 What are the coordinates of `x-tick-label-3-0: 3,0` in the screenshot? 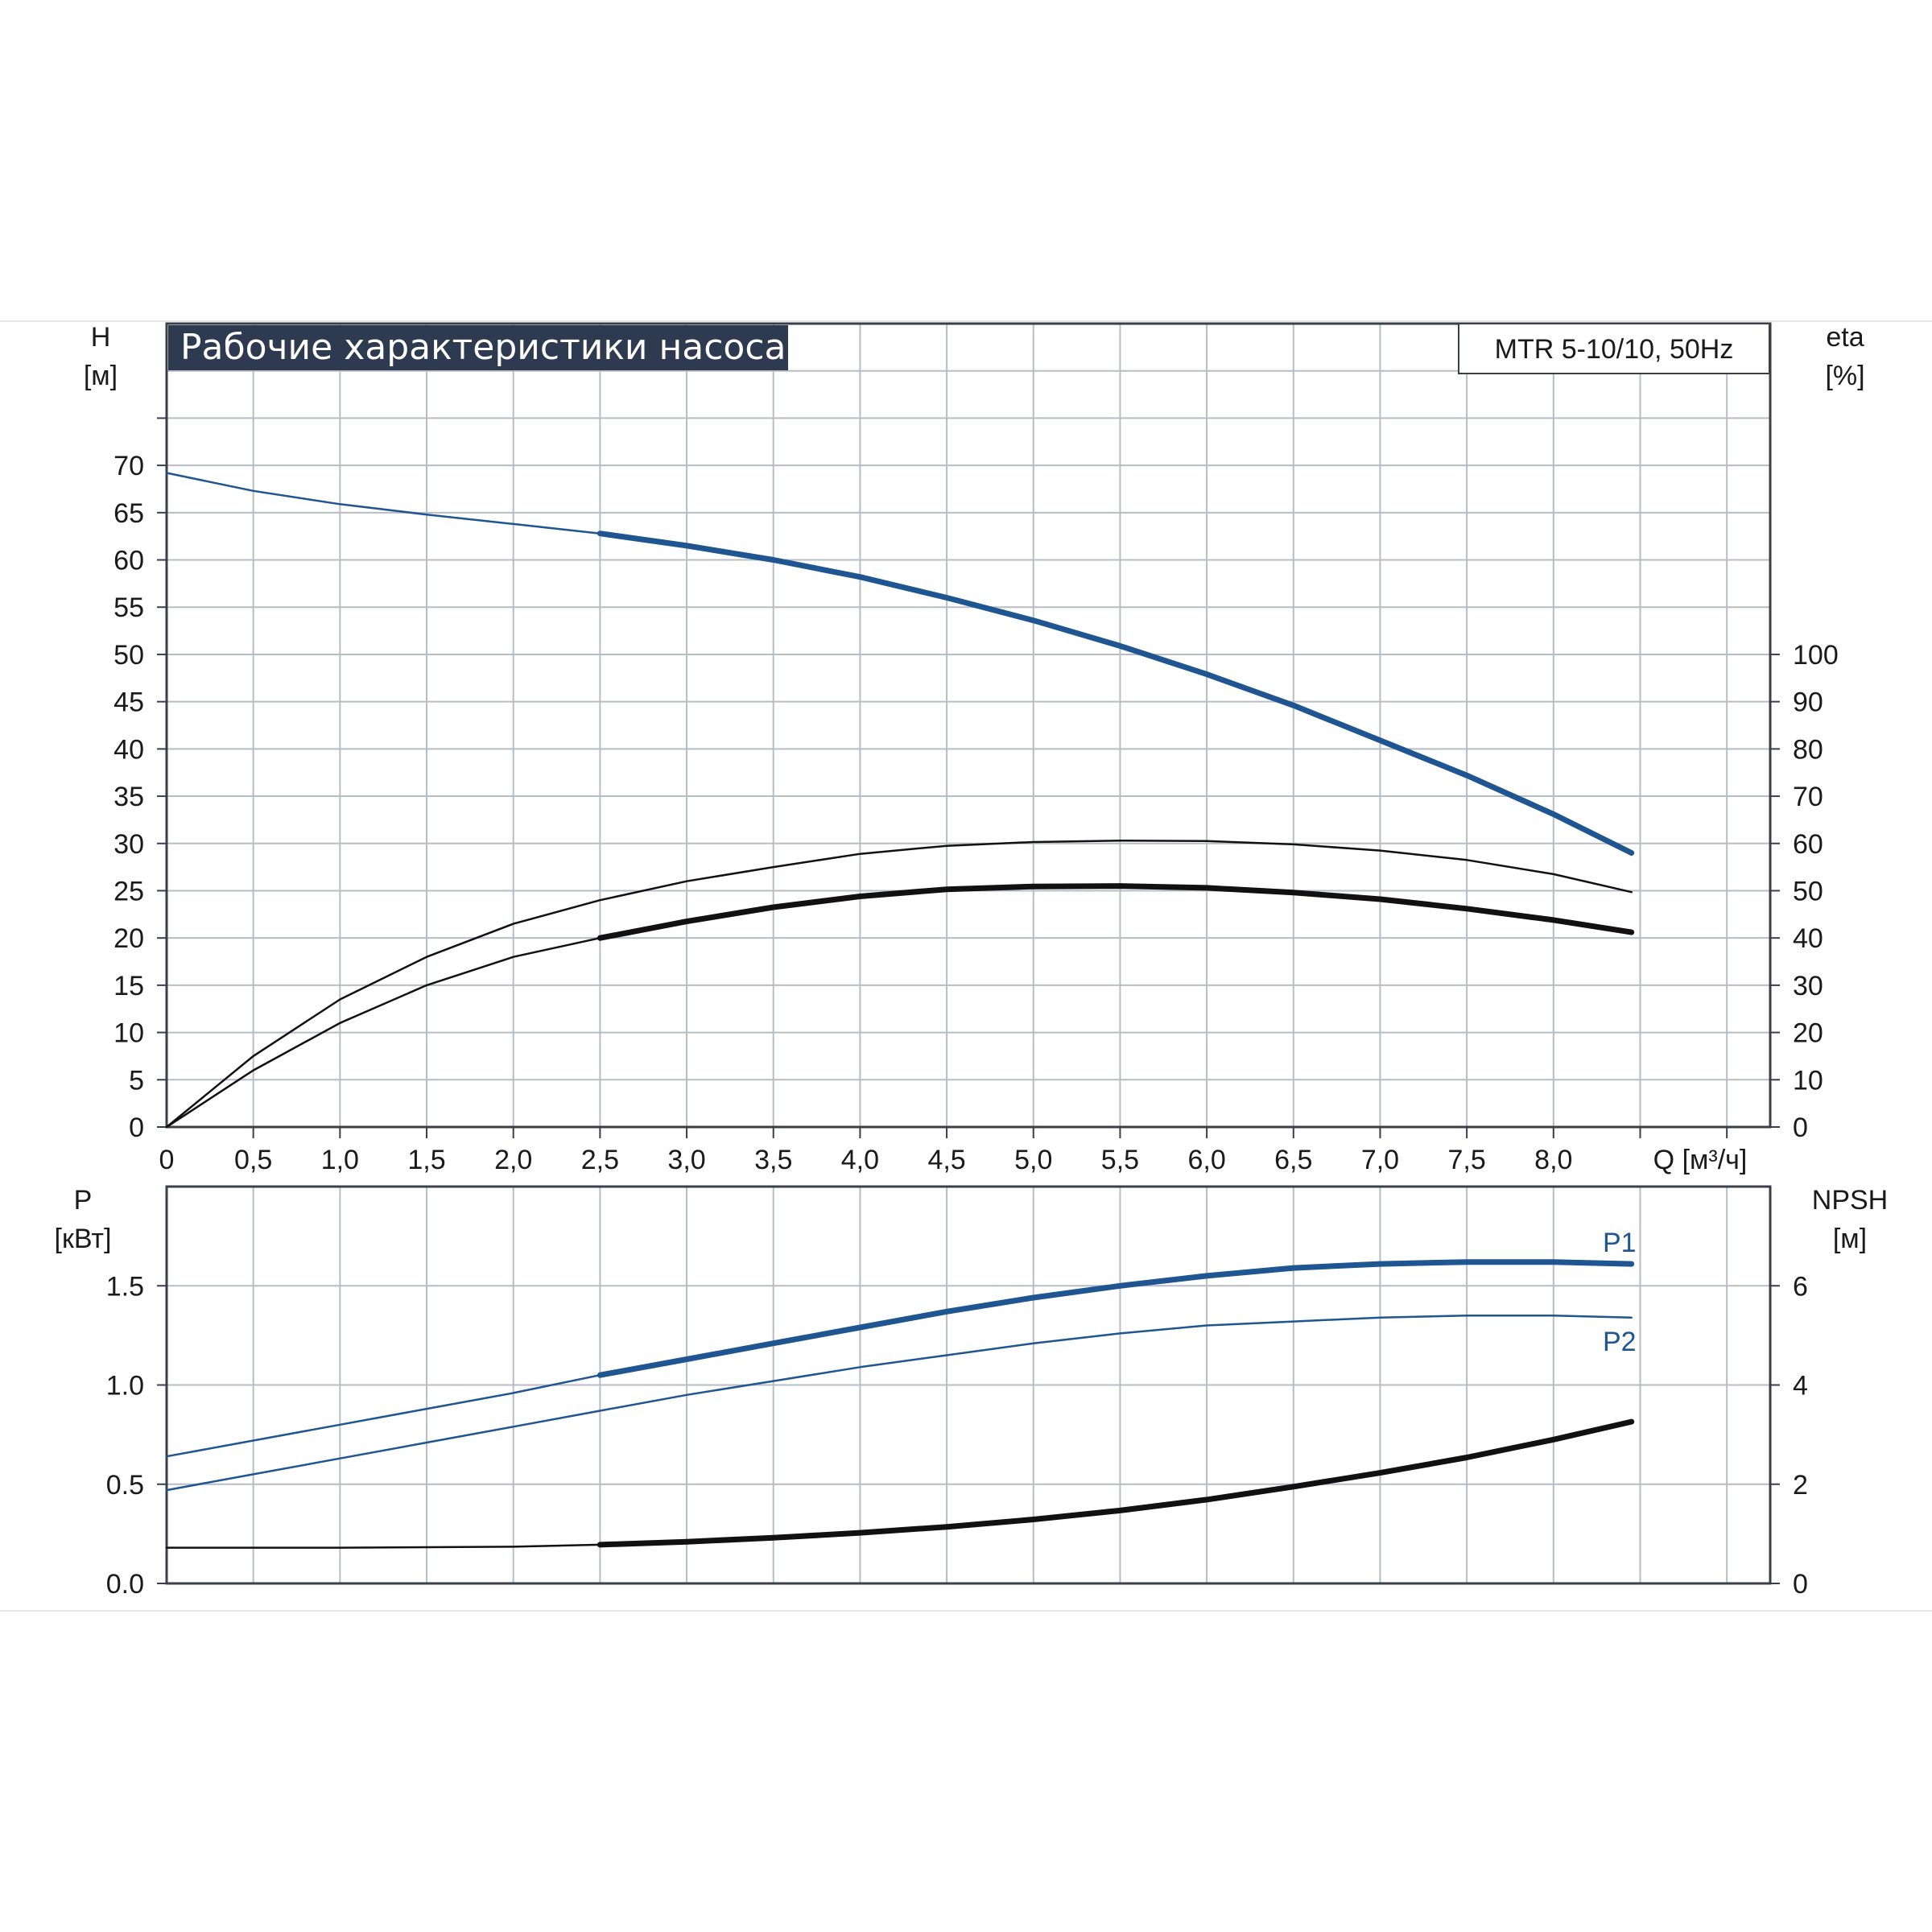 It's located at (686, 1160).